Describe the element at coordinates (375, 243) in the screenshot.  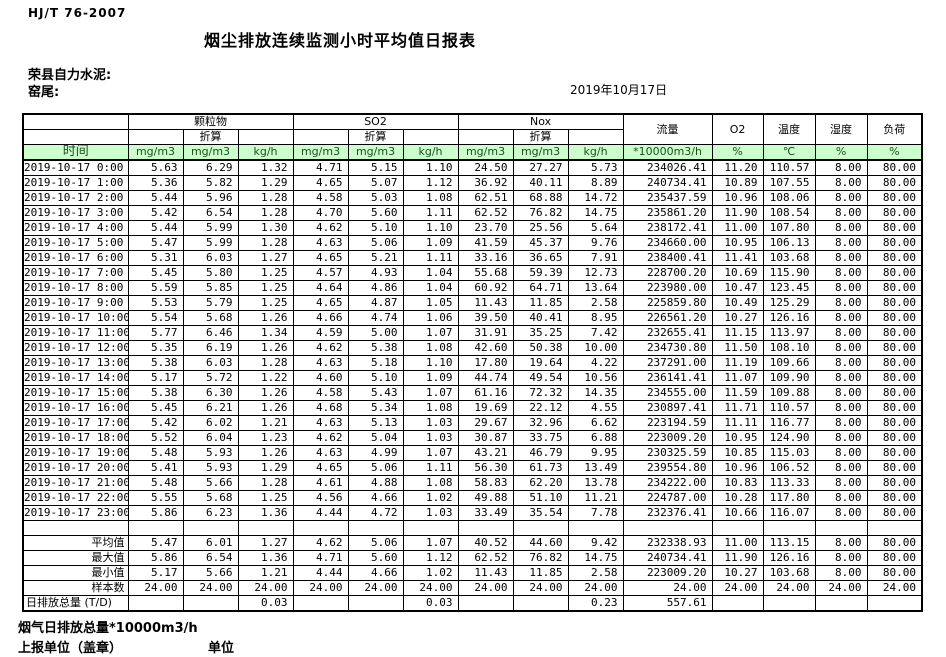
I see `value-cell: 5.06` at that location.